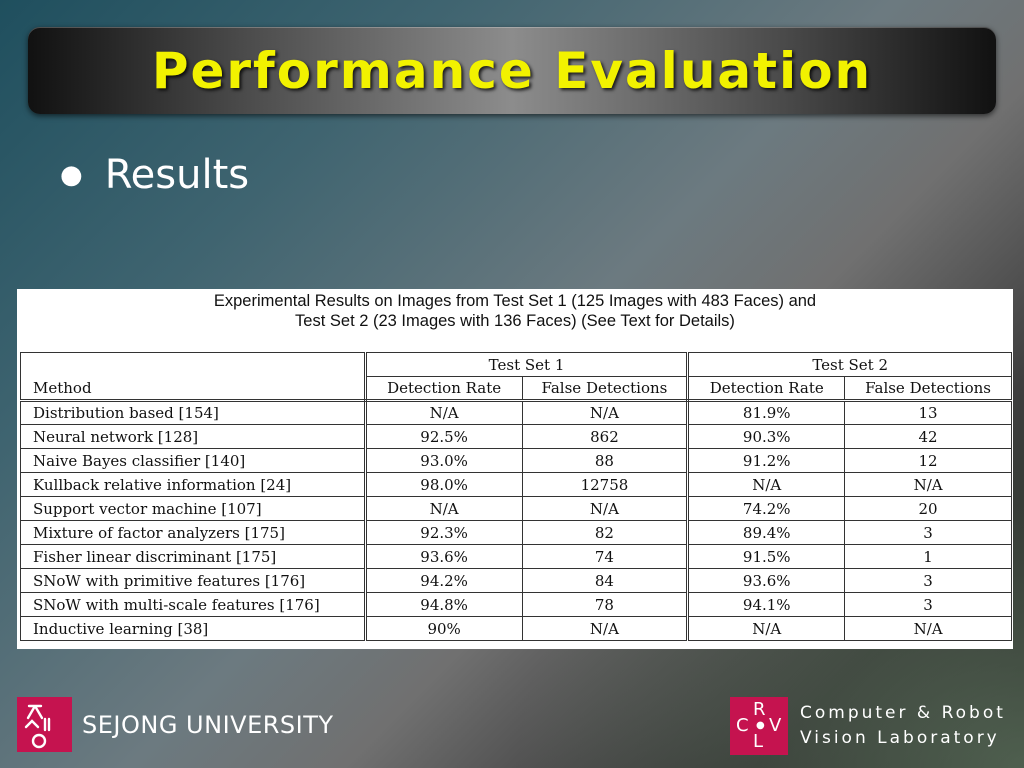  Describe the element at coordinates (775, 725) in the screenshot. I see `crvl-letter-v: V` at that location.